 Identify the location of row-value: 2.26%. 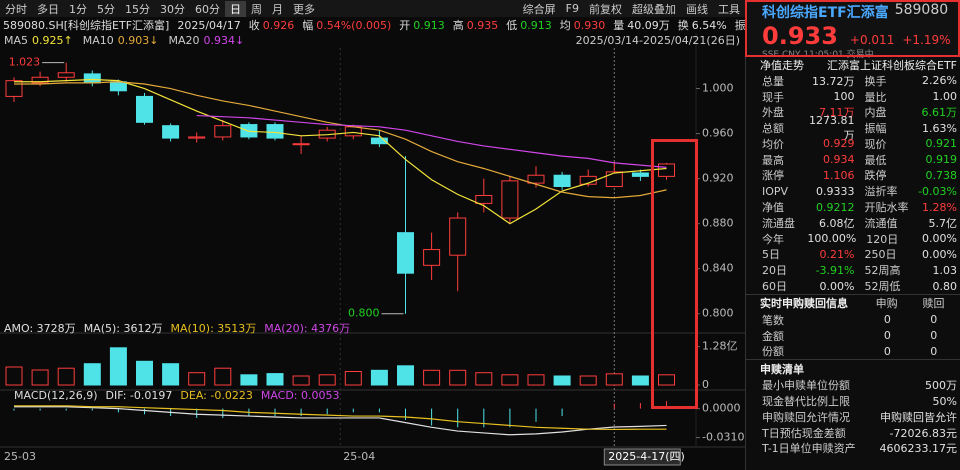
(939, 81).